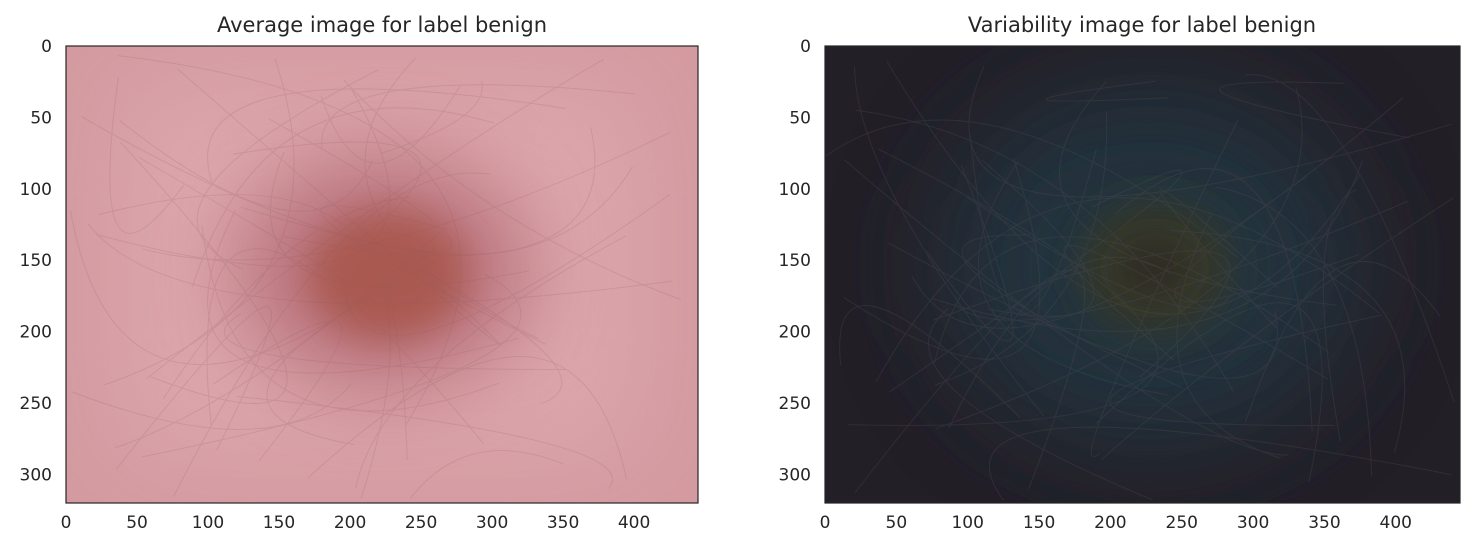 The image size is (1474, 553). What do you see at coordinates (897, 523) in the screenshot?
I see `x-tick-label: 50` at bounding box center [897, 523].